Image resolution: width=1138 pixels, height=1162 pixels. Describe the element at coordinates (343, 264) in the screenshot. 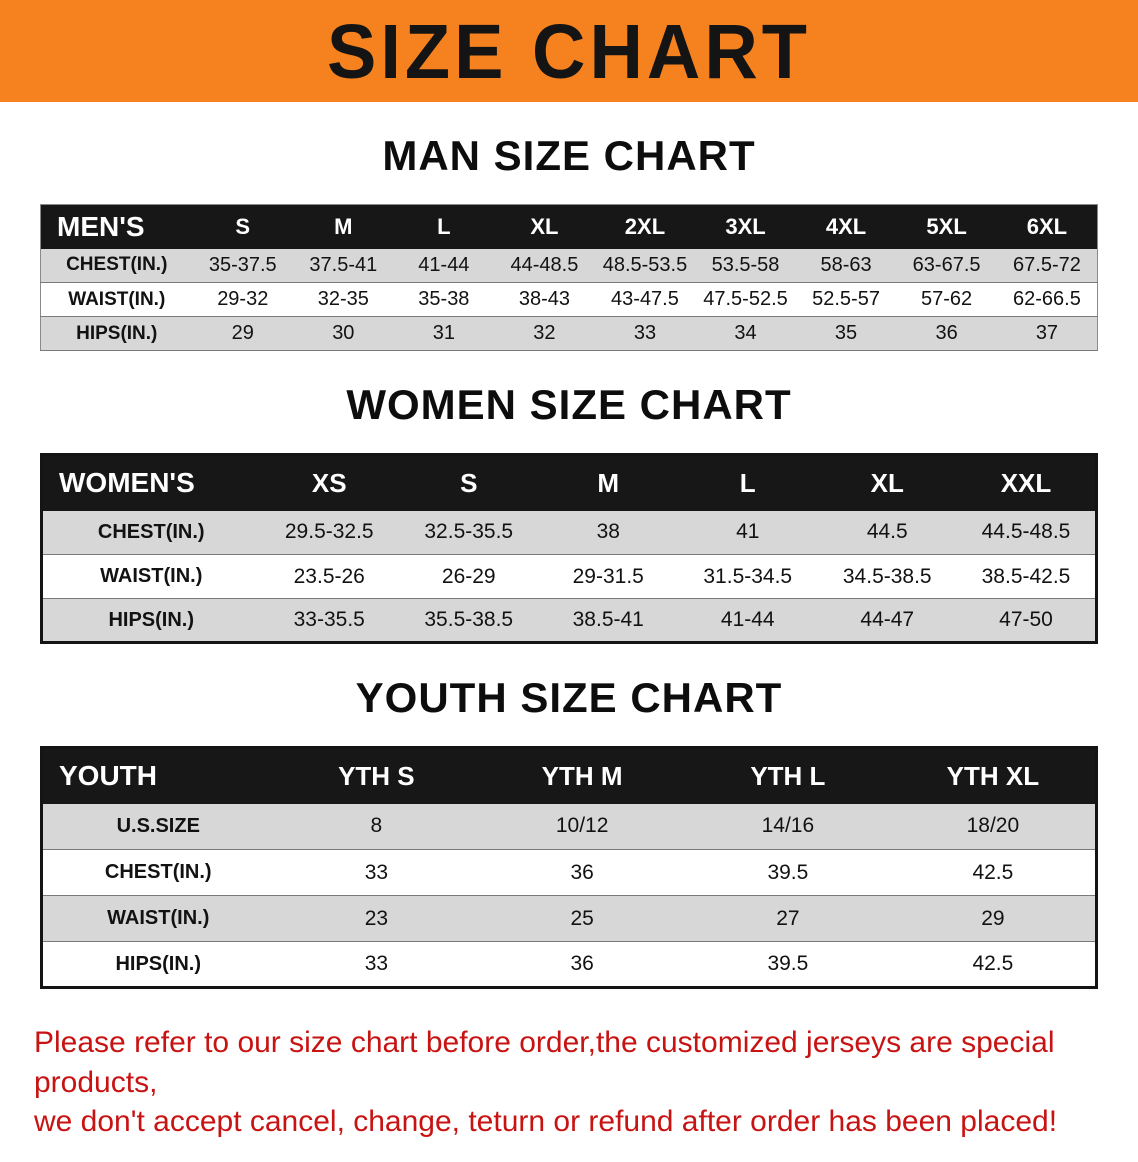

I see `size-value-cell: 37.5-41` at that location.